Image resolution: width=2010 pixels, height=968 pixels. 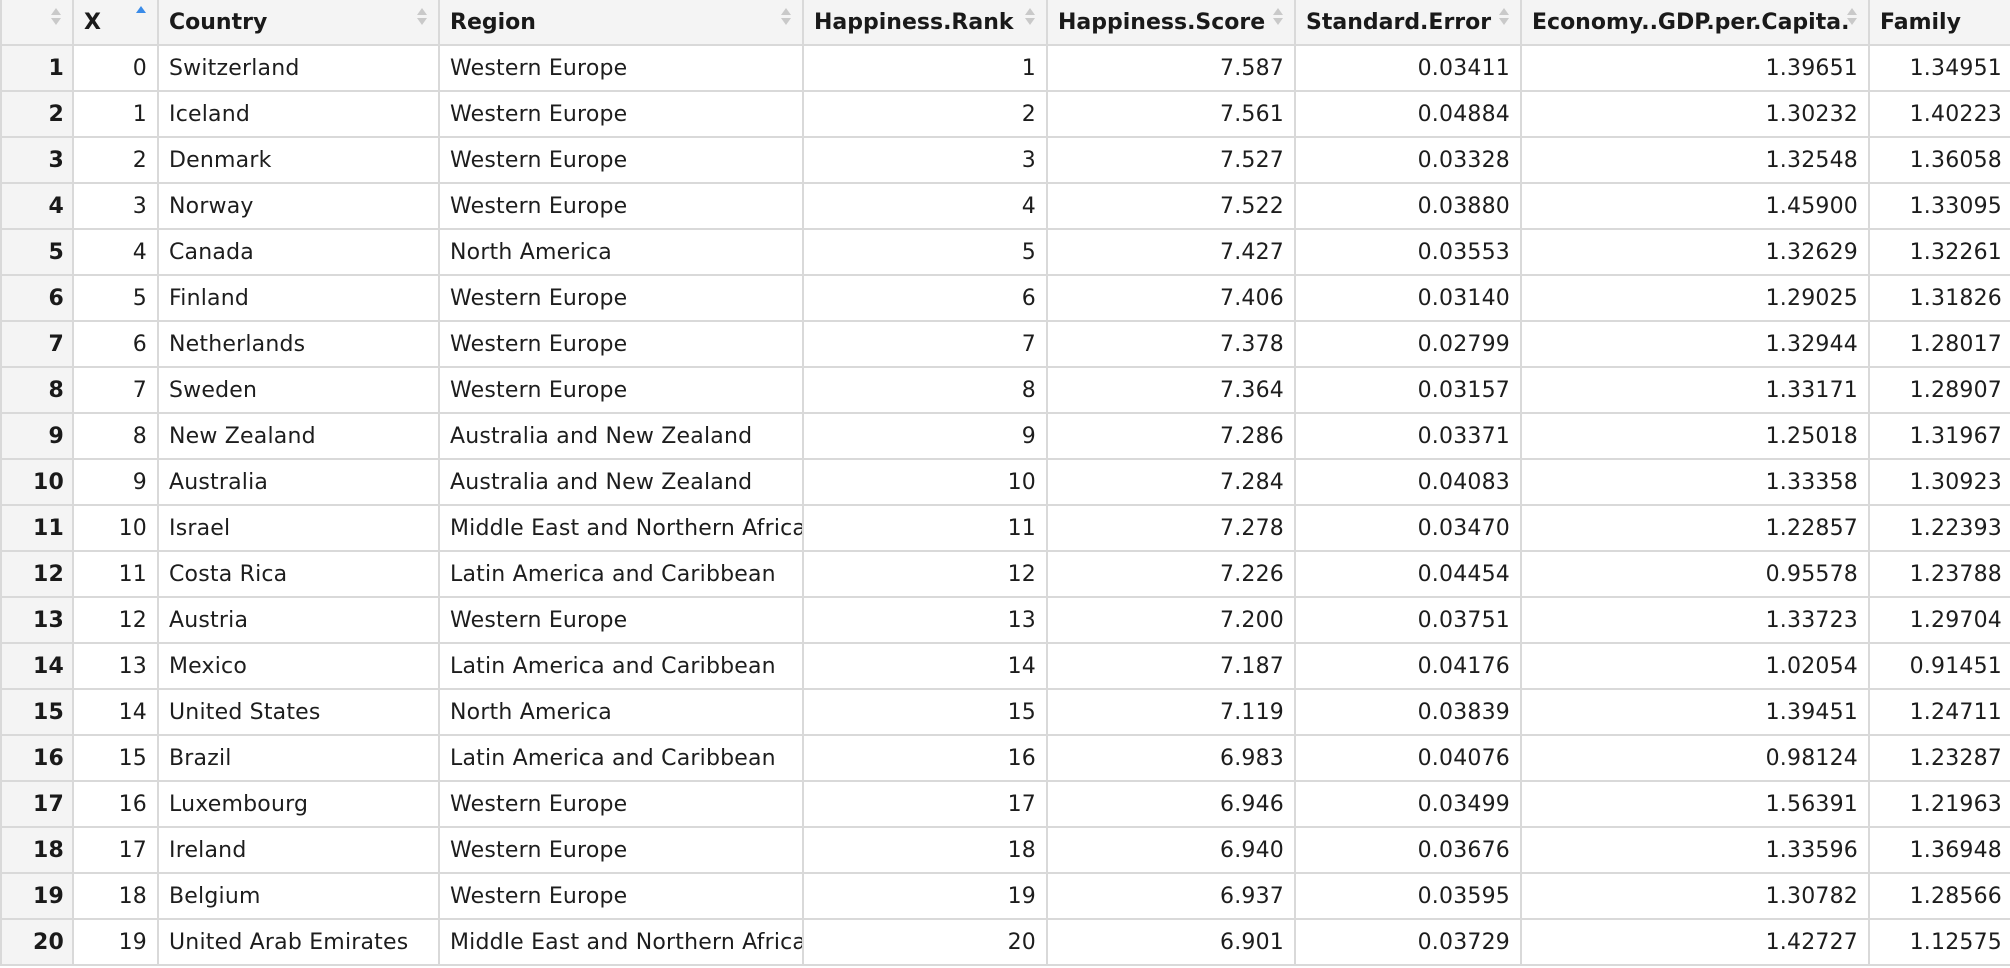 I want to click on happiness-rank-cell: 12, so click(x=925, y=574).